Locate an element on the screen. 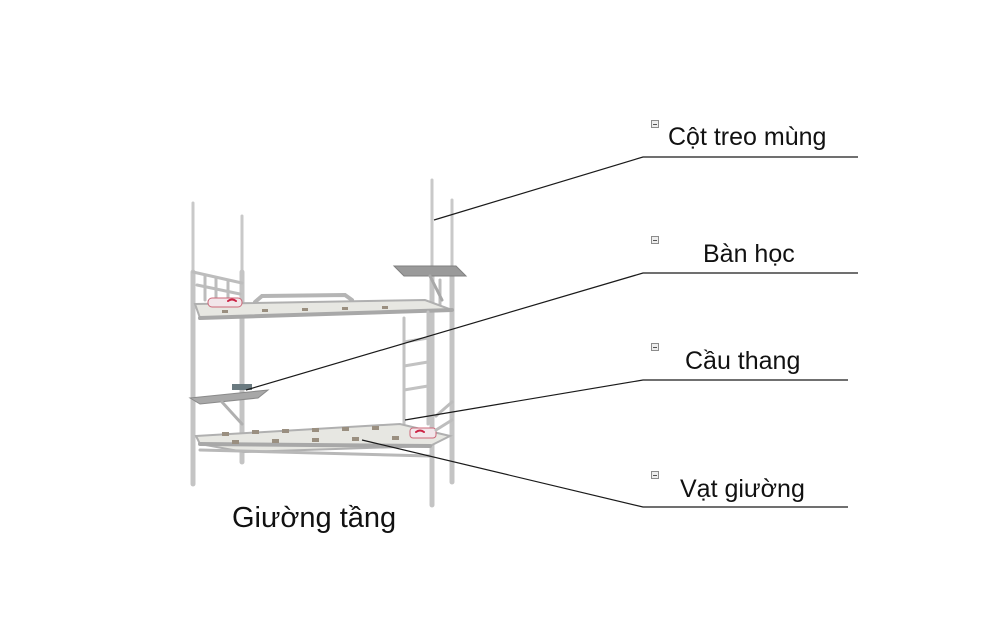 The width and height of the screenshot is (993, 622). ladder is located at coordinates (416, 370).